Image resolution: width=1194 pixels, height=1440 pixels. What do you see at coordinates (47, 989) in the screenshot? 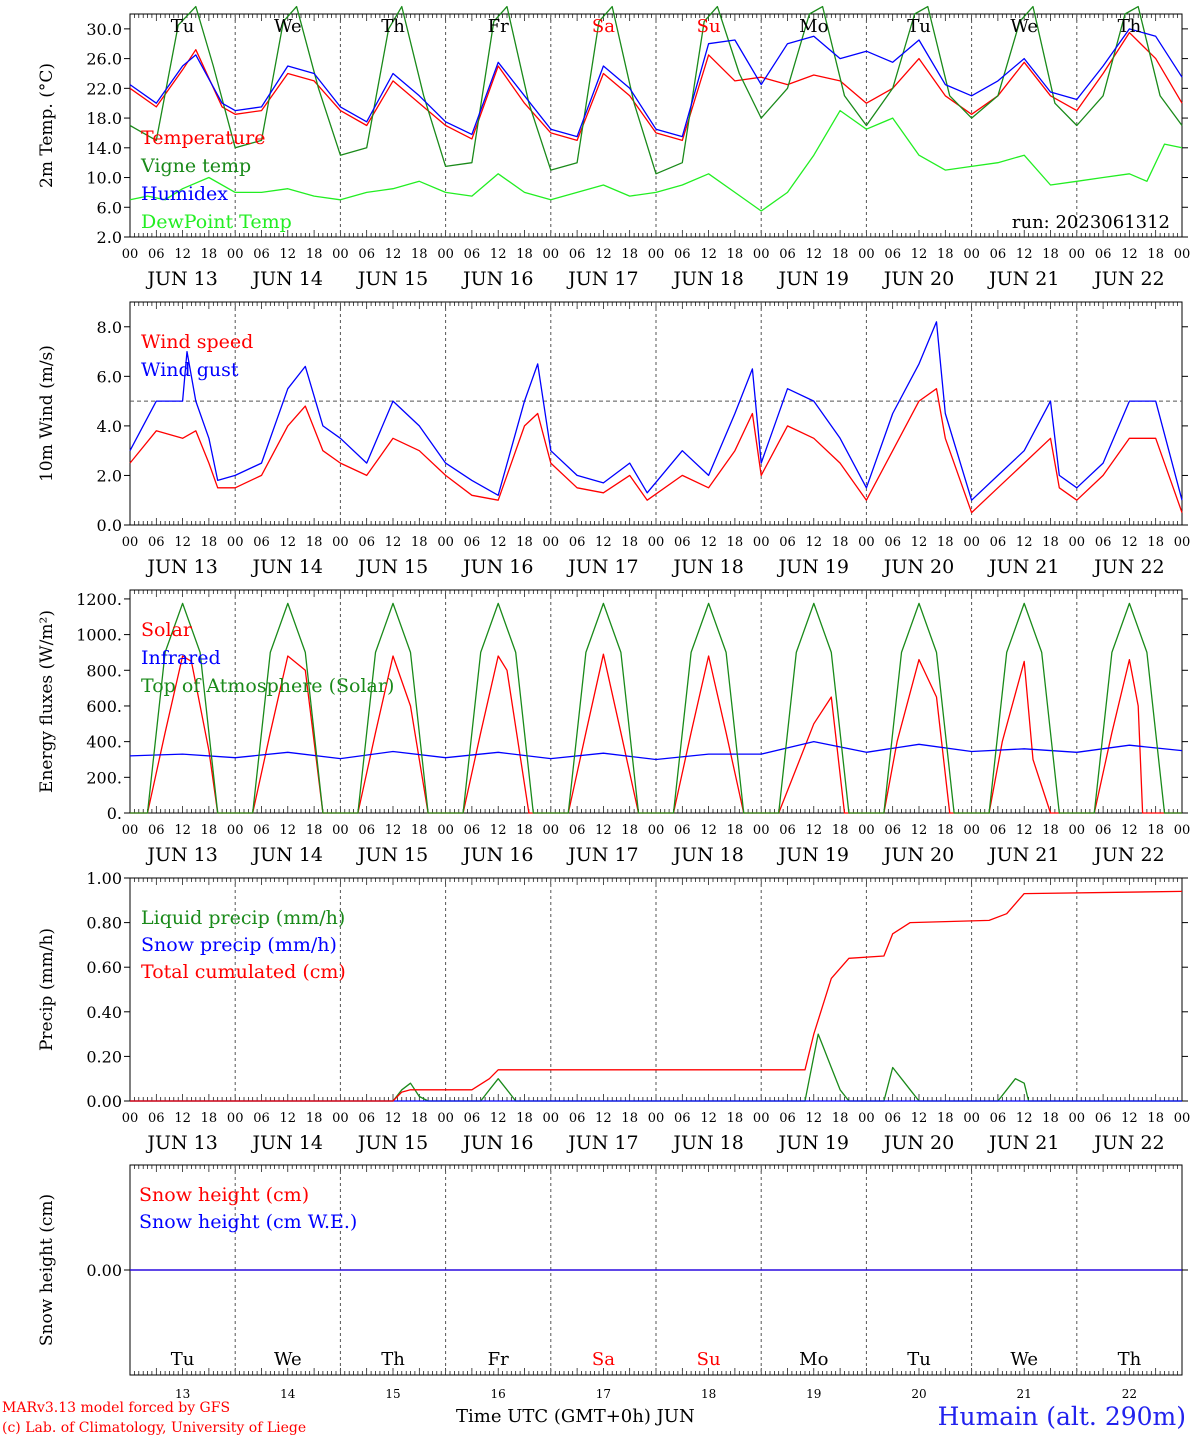
I see `y-axis-title: Precip (mm/h)` at bounding box center [47, 989].